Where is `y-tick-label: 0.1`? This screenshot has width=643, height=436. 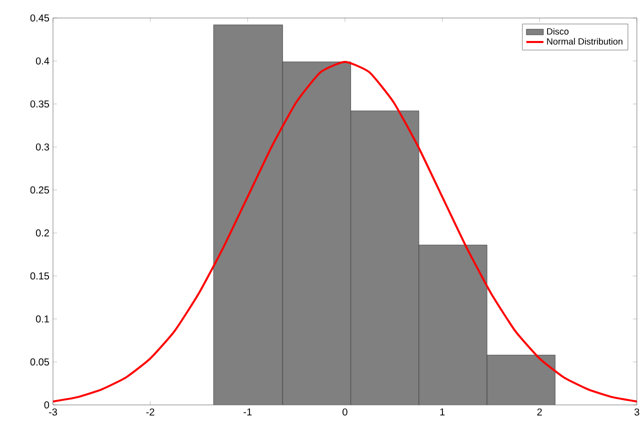
y-tick-label: 0.1 is located at coordinates (42, 319).